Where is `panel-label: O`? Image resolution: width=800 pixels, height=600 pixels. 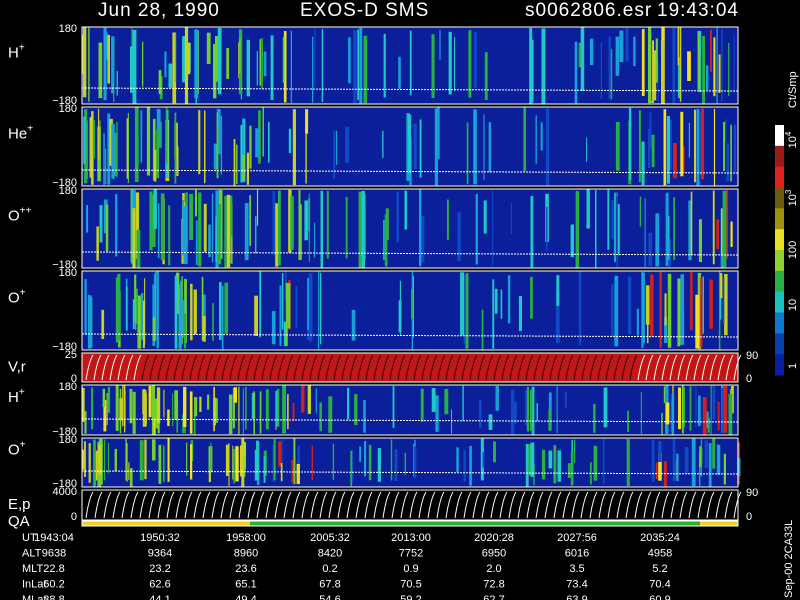
panel-label: O is located at coordinates (14, 450).